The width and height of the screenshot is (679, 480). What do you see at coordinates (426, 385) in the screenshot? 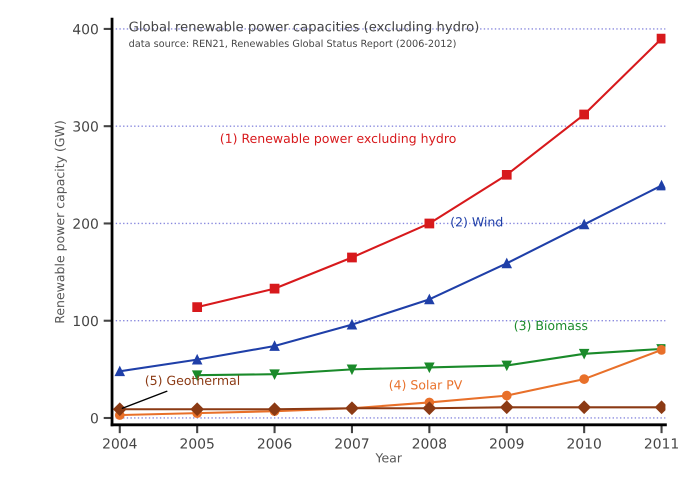
I see `series-label: (4) Solar PV` at bounding box center [426, 385].